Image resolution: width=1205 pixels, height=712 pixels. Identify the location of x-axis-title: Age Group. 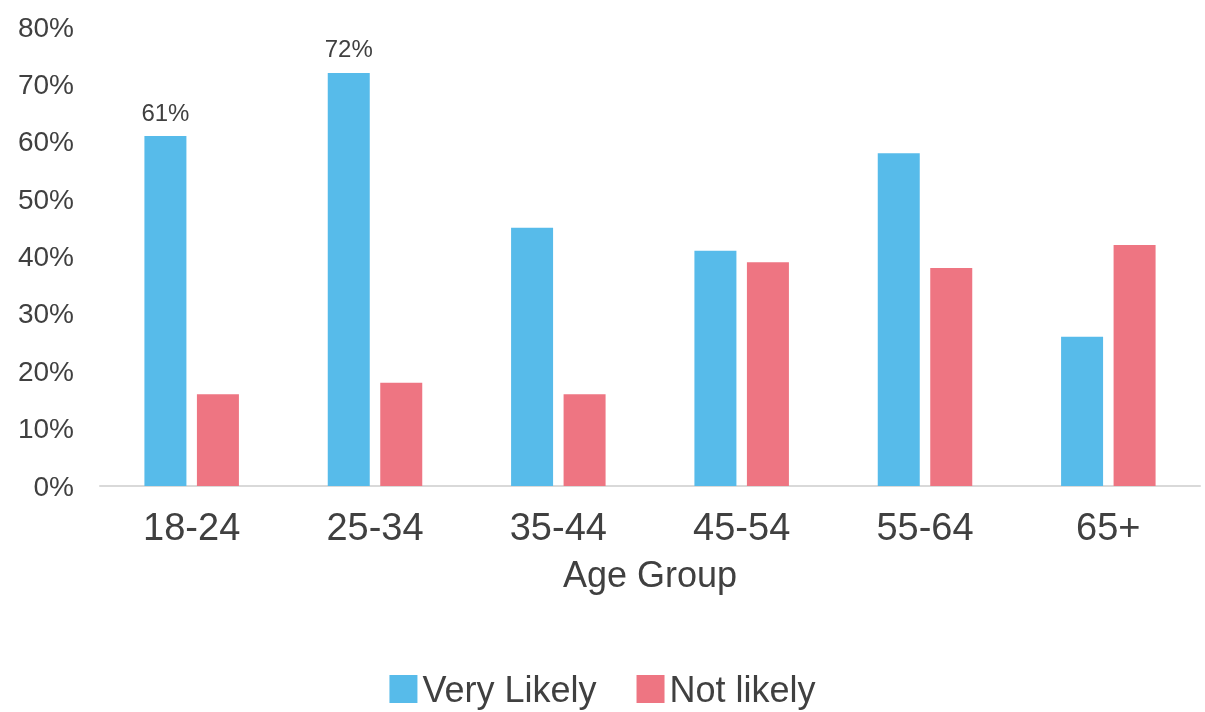
(650, 574).